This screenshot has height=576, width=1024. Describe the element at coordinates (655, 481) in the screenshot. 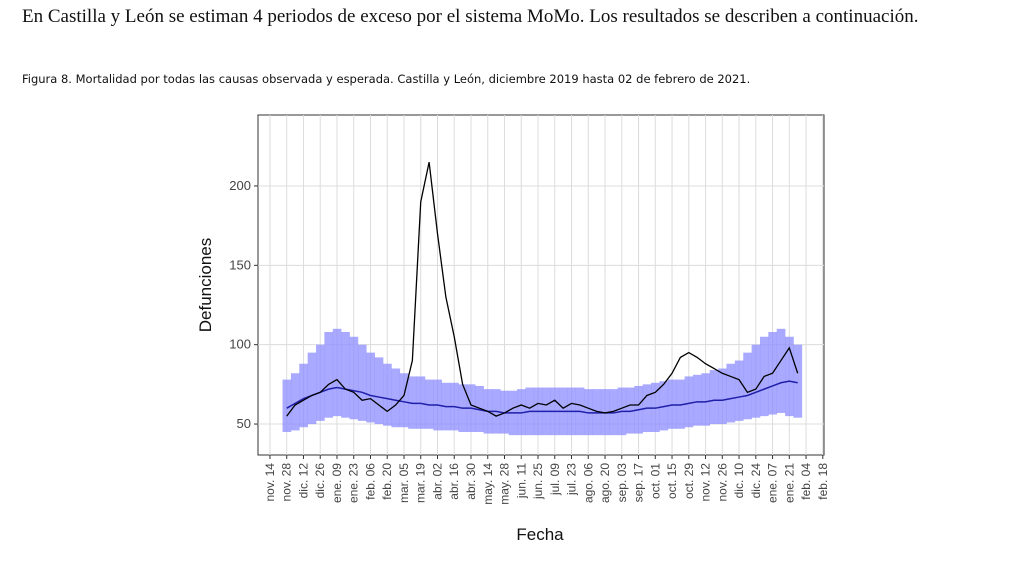

I see `x-tick-label: oct. 01` at that location.